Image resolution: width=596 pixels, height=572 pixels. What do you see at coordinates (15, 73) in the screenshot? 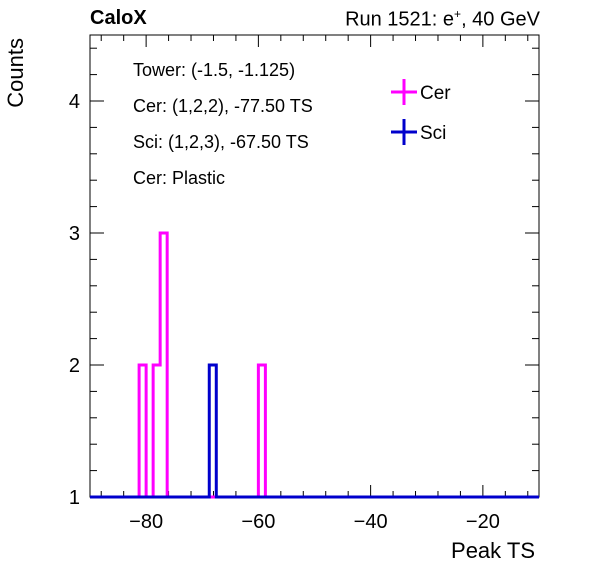
I see `y-axis-label: Counts` at bounding box center [15, 73].